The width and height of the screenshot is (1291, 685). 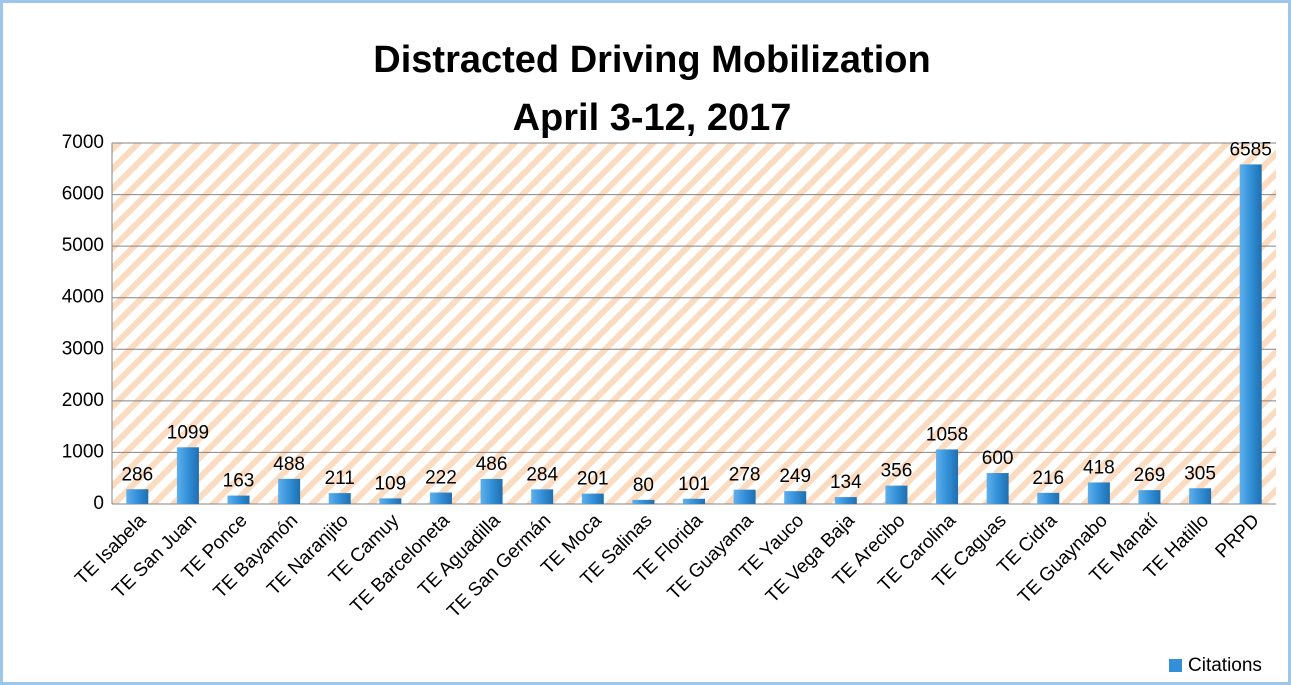 I want to click on value-label: 222, so click(x=441, y=478).